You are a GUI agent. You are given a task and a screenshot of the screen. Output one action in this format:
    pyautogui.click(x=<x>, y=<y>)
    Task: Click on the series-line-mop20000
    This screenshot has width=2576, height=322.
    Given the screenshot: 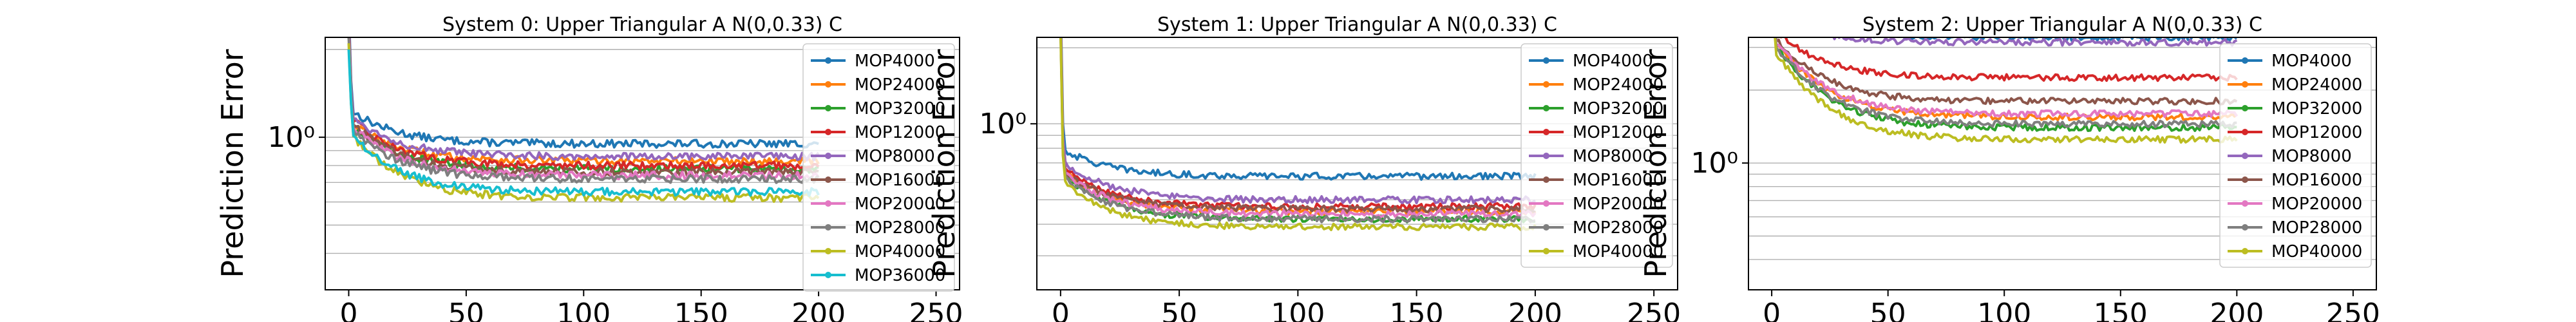 What is the action you would take?
    pyautogui.click(x=2006, y=77)
    